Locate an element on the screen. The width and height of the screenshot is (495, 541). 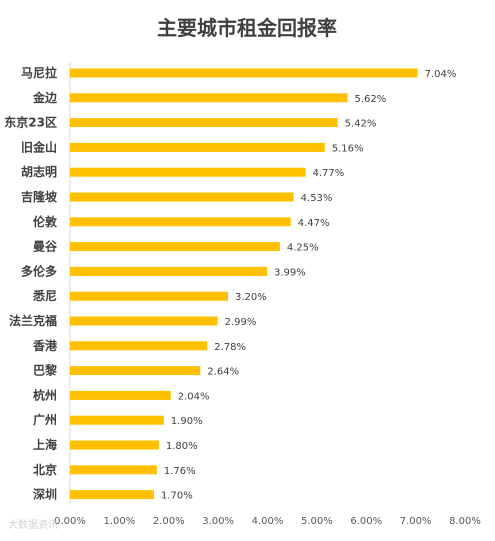
x-tick-label: 1.00% is located at coordinates (119, 521).